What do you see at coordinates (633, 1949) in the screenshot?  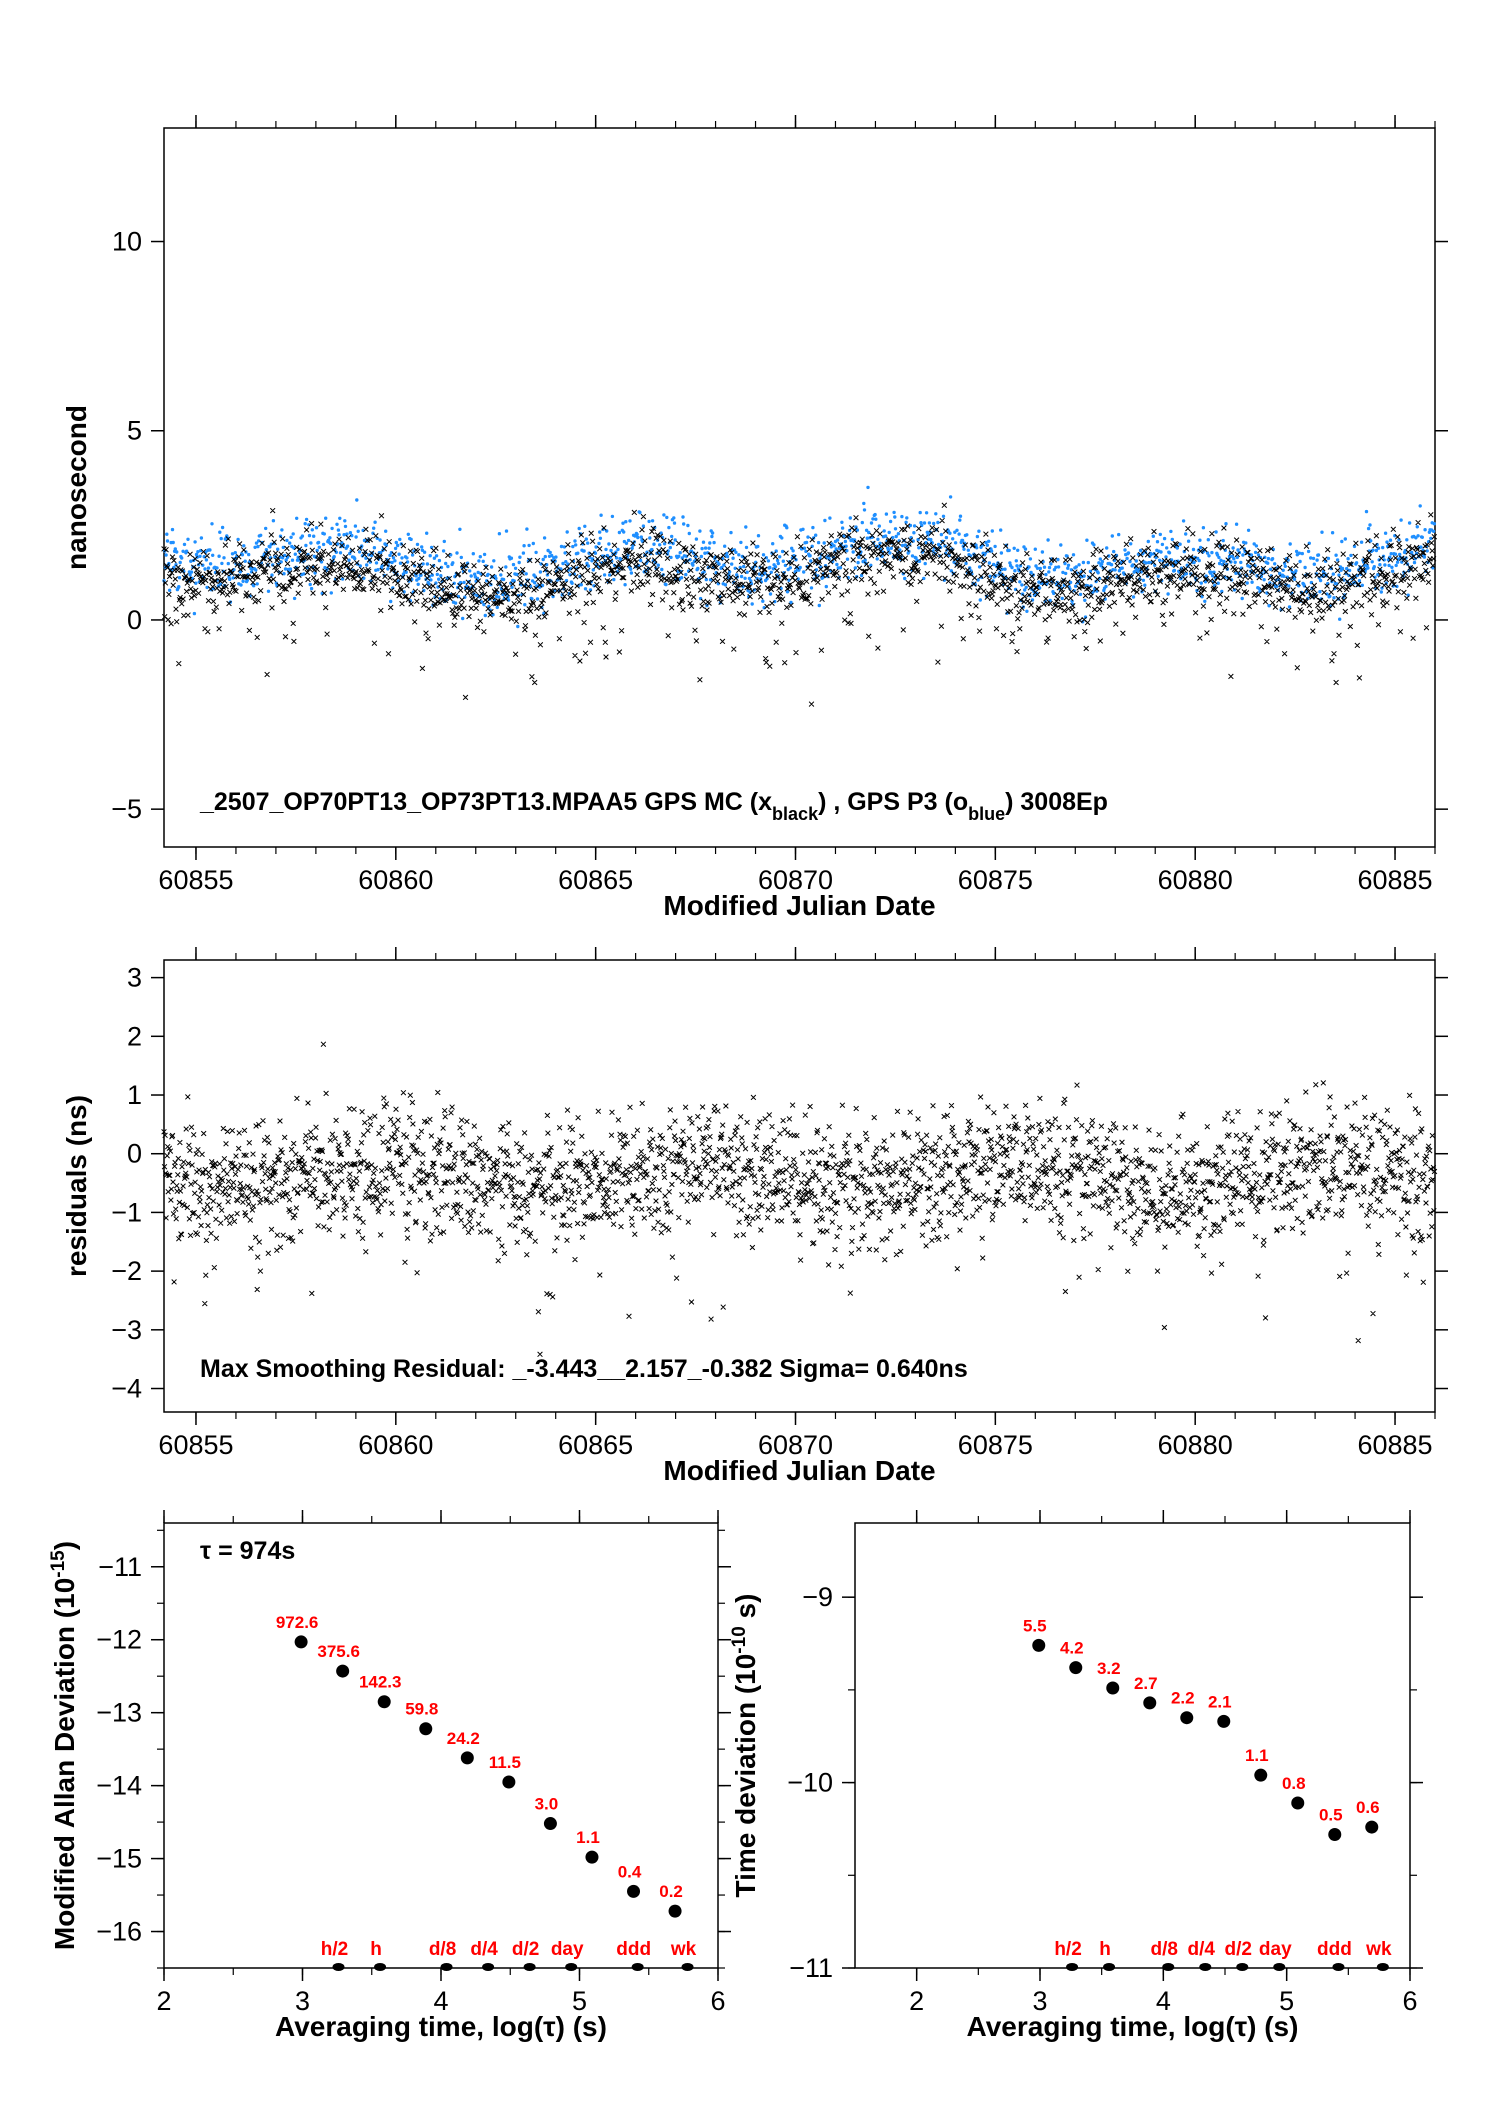 I see `interval-marker-label: ddd` at bounding box center [633, 1949].